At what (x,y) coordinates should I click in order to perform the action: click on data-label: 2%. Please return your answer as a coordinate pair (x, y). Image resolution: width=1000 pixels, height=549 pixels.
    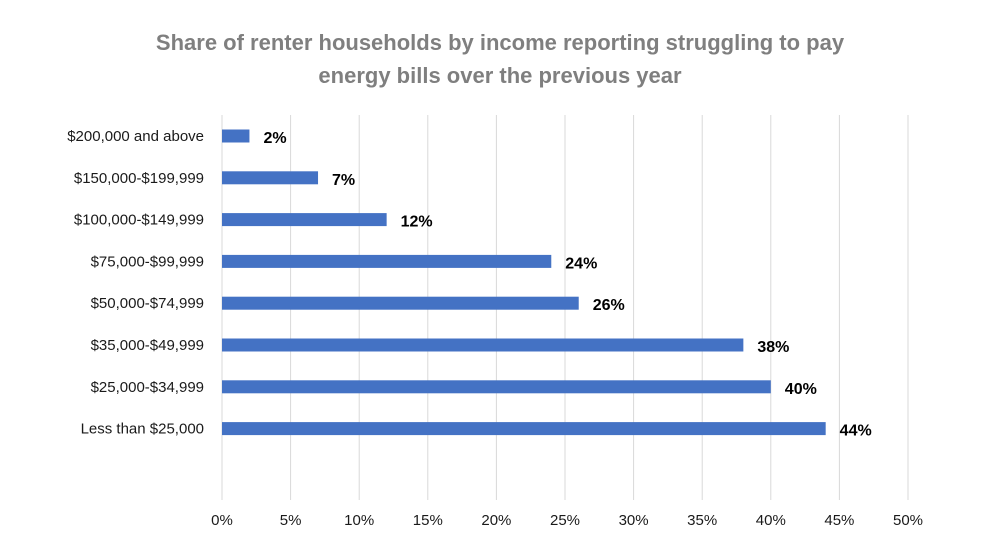
    Looking at the image, I should click on (274, 138).